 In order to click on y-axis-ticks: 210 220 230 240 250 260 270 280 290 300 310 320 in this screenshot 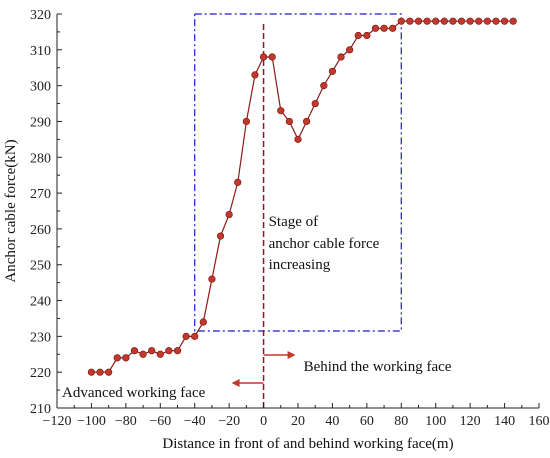, I will do `click(46, 212)`.